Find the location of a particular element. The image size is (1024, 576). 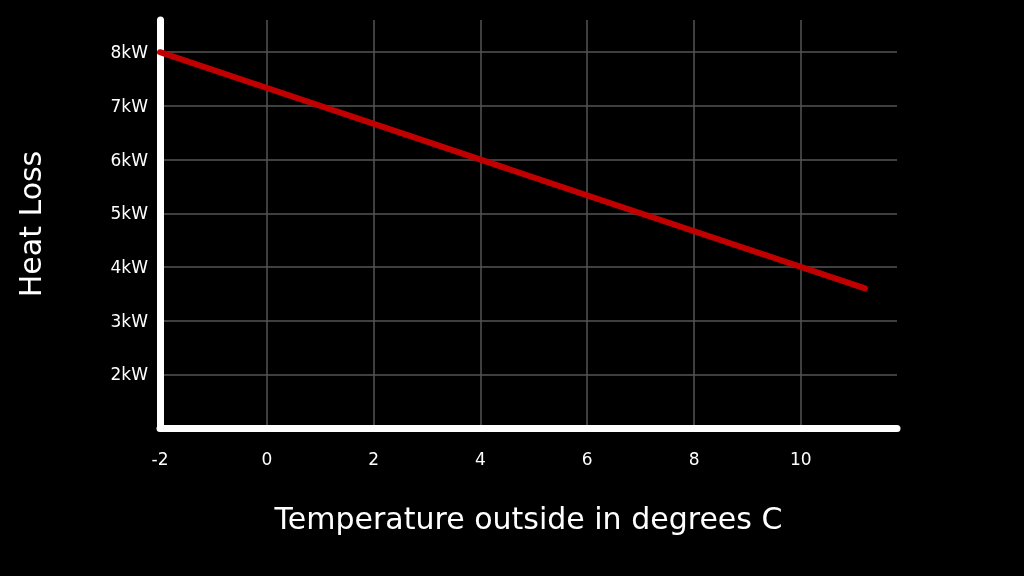

y-tick-label: 6kW is located at coordinates (129, 159).